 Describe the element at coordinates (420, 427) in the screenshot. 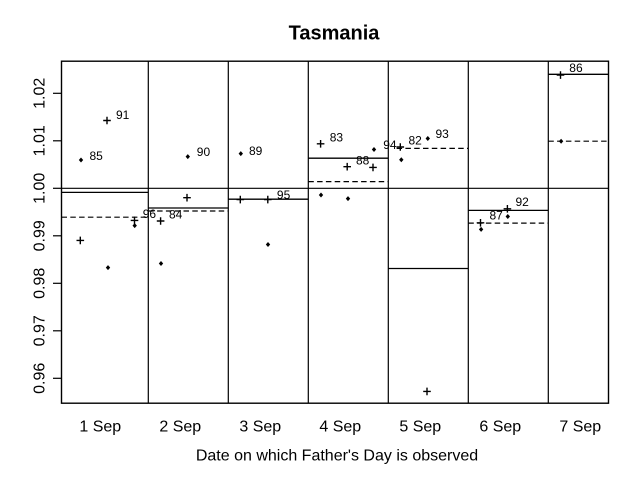

I see `svg-text: 5 Sep` at that location.